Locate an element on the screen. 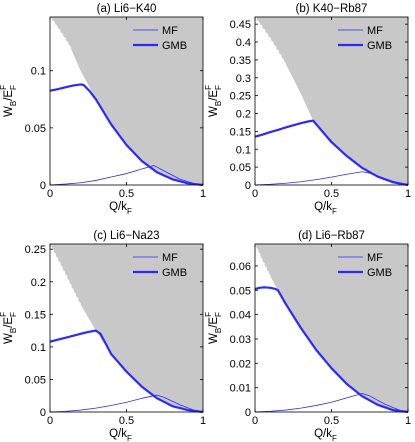 Image resolution: width=415 pixels, height=442 pixels. y-tick-label: 0.01 is located at coordinates (240, 389).